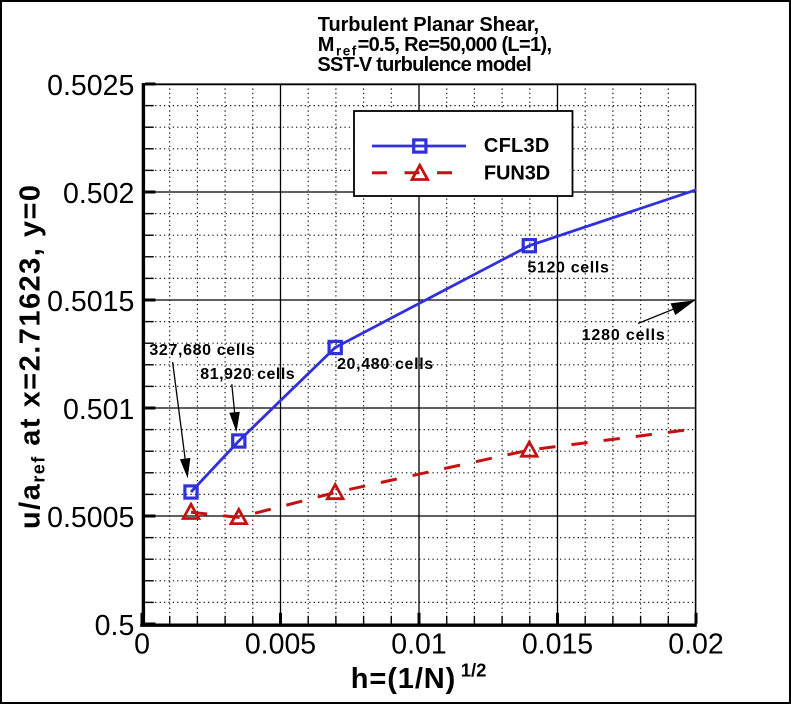  Describe the element at coordinates (385, 364) in the screenshot. I see `svg-text: 20,480 cells` at that location.